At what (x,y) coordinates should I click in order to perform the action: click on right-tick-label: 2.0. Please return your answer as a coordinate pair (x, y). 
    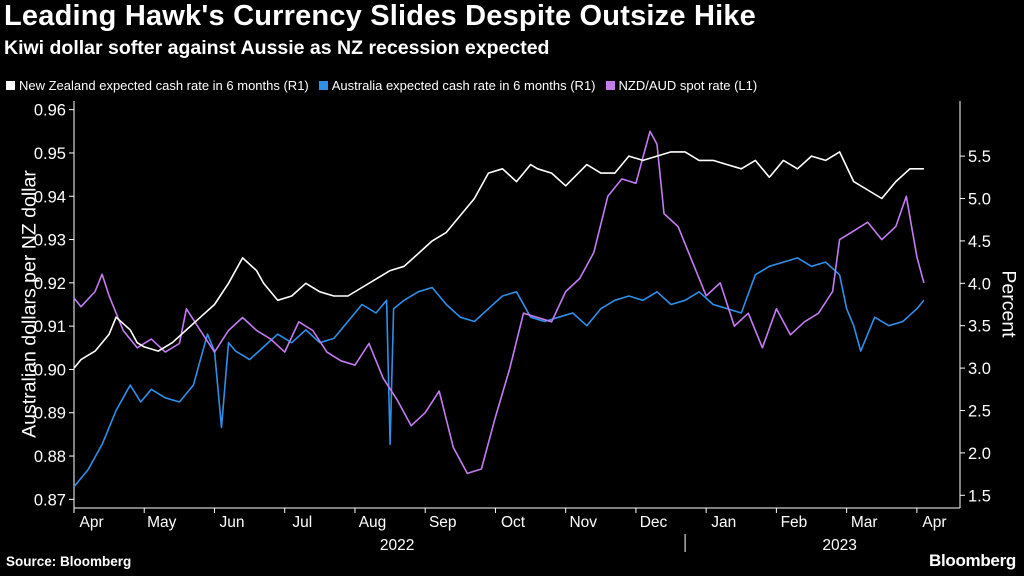
    Looking at the image, I should click on (979, 454).